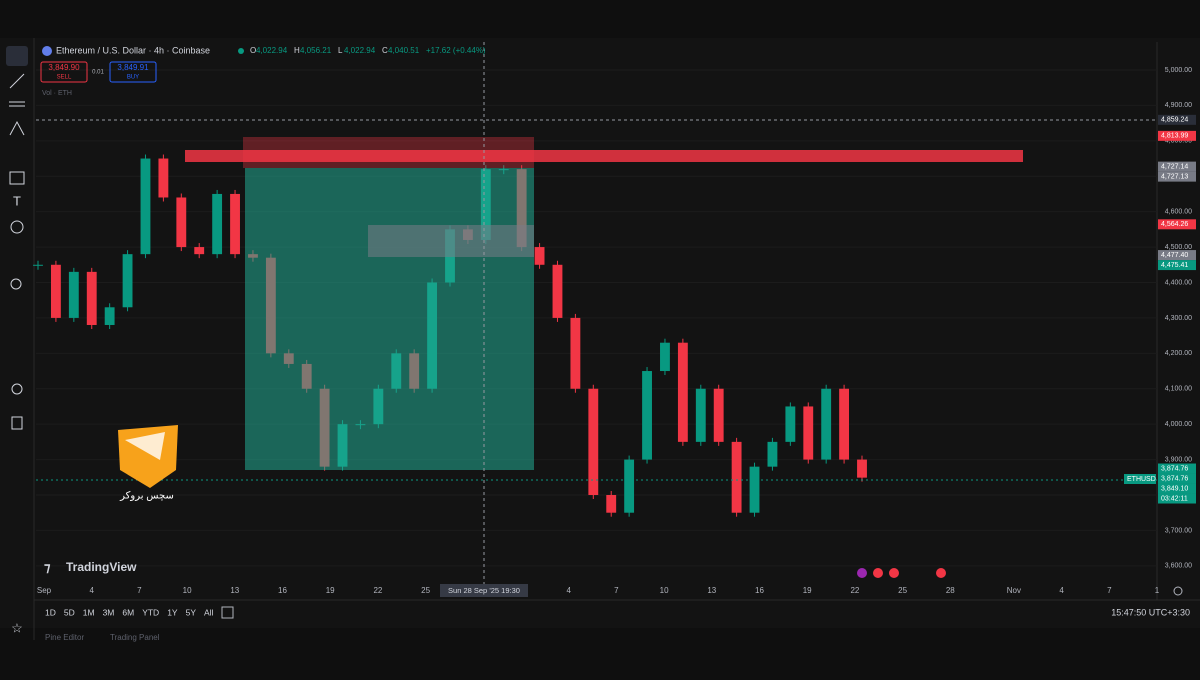 This screenshot has width=1200, height=680. Describe the element at coordinates (950, 590) in the screenshot. I see `x-tick-label: 28` at that location.